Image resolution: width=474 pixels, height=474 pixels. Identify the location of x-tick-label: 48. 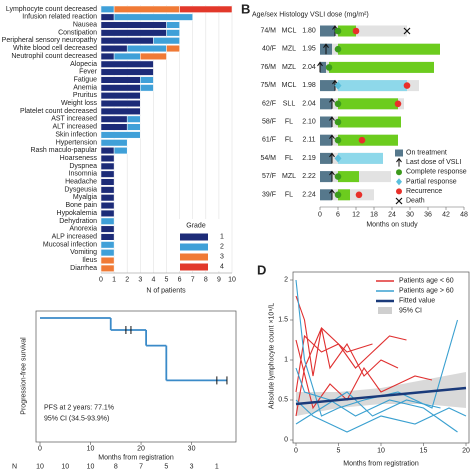
(464, 215).